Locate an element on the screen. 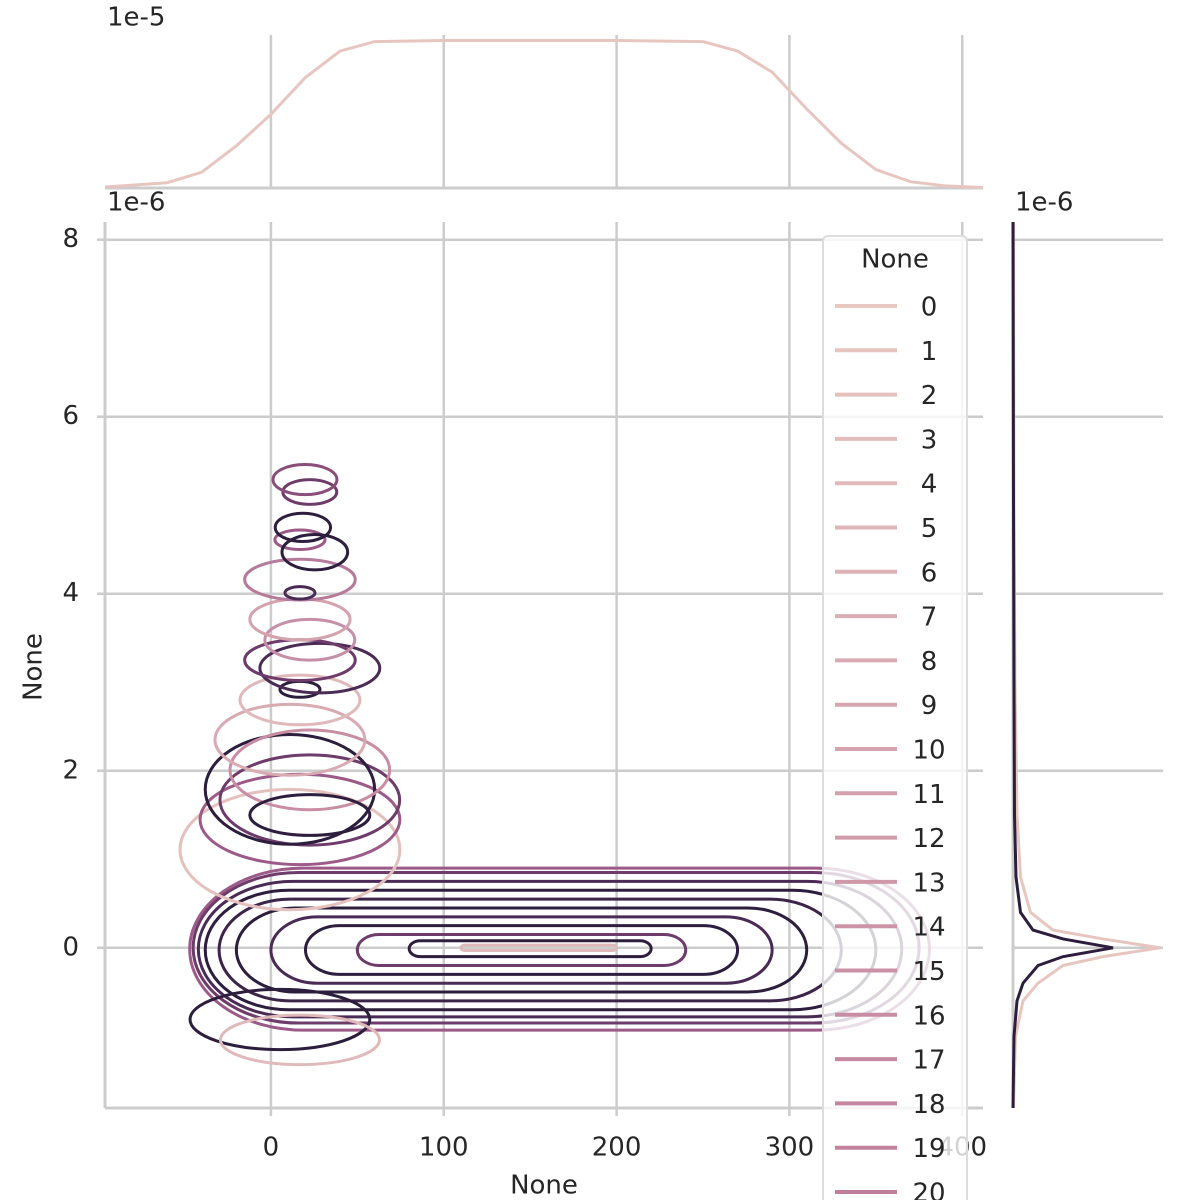 This screenshot has height=1200, width=1200. legend-label: 3 is located at coordinates (929, 440).